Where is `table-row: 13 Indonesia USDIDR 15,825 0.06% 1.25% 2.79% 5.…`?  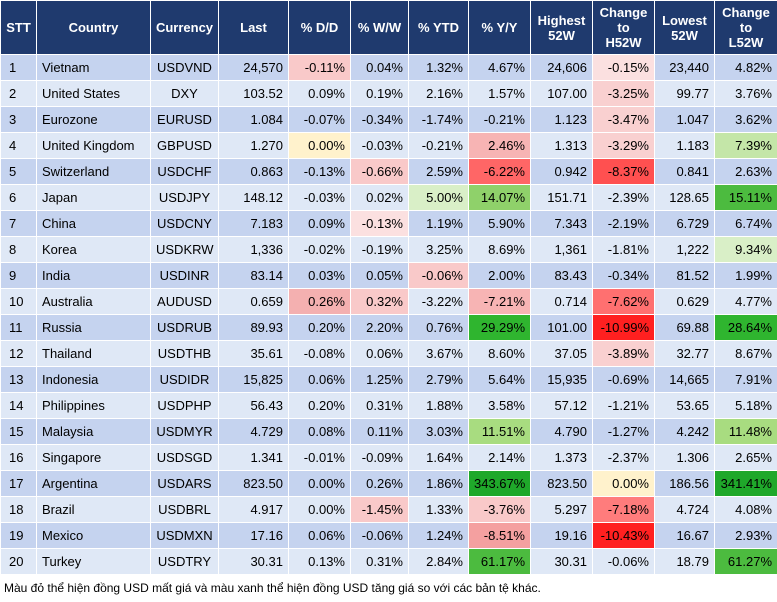
table-row: 13 Indonesia USDIDR 15,825 0.06% 1.25% 2.79% 5.… is located at coordinates (388, 379).